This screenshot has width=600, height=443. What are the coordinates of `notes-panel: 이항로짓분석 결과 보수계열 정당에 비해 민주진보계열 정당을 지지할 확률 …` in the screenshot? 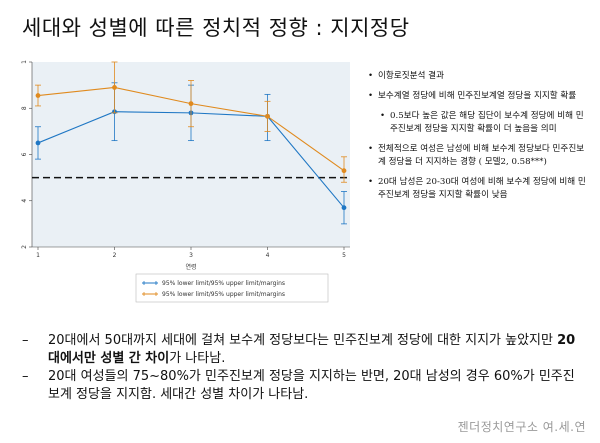 It's located at (478, 139).